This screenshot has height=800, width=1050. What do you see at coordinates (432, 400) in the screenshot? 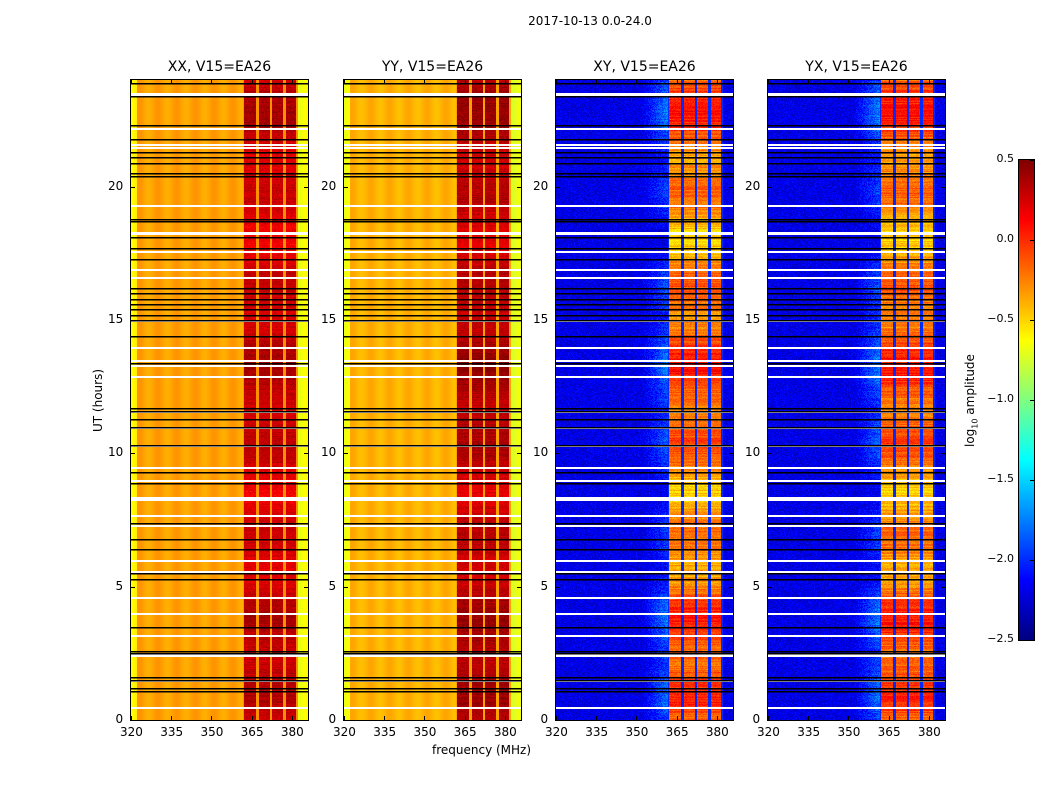
I see `heatmap-yy` at bounding box center [432, 400].